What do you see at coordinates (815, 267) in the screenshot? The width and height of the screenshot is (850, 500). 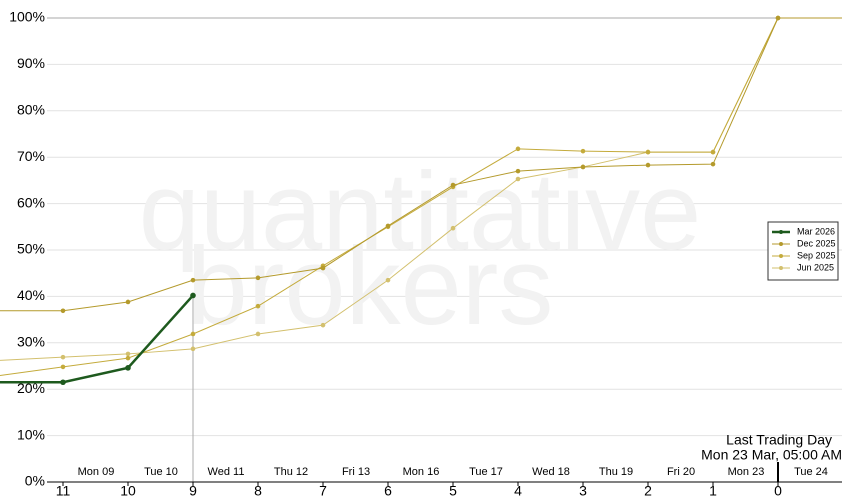 I see `legend-label: Jun 2025` at bounding box center [815, 267].